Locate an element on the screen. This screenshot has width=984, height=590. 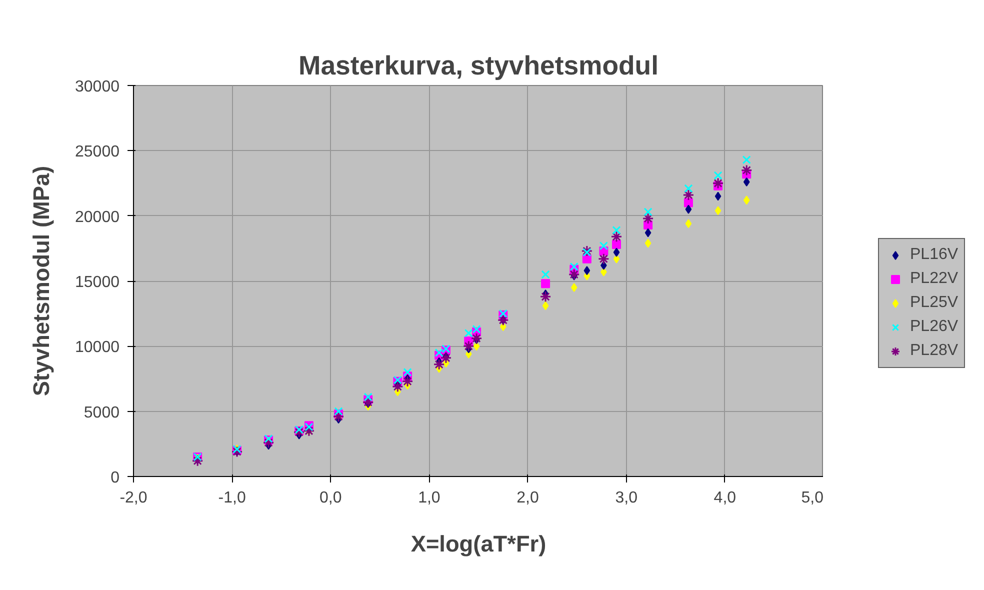
y-tick-label: 25000 is located at coordinates (97, 152).